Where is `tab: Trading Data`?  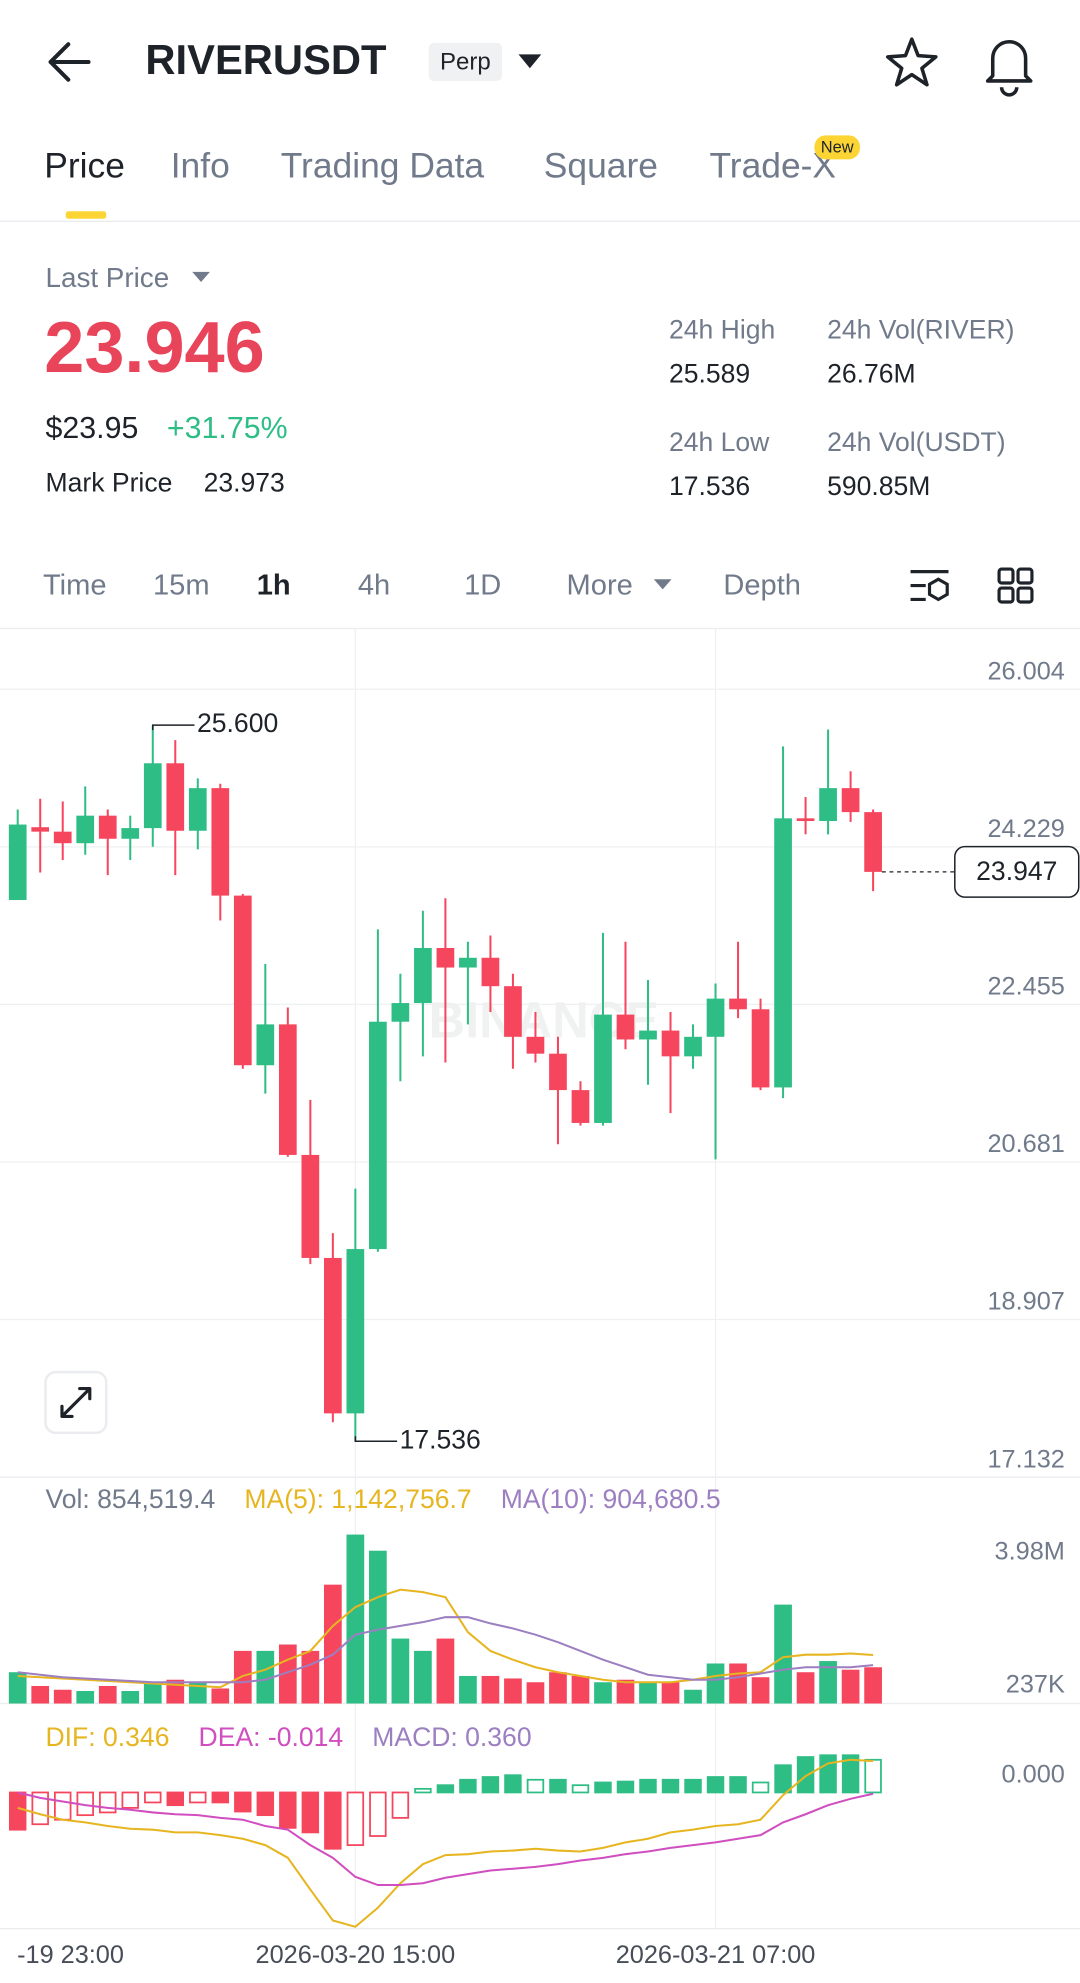 tab: Trading Data is located at coordinates (383, 166).